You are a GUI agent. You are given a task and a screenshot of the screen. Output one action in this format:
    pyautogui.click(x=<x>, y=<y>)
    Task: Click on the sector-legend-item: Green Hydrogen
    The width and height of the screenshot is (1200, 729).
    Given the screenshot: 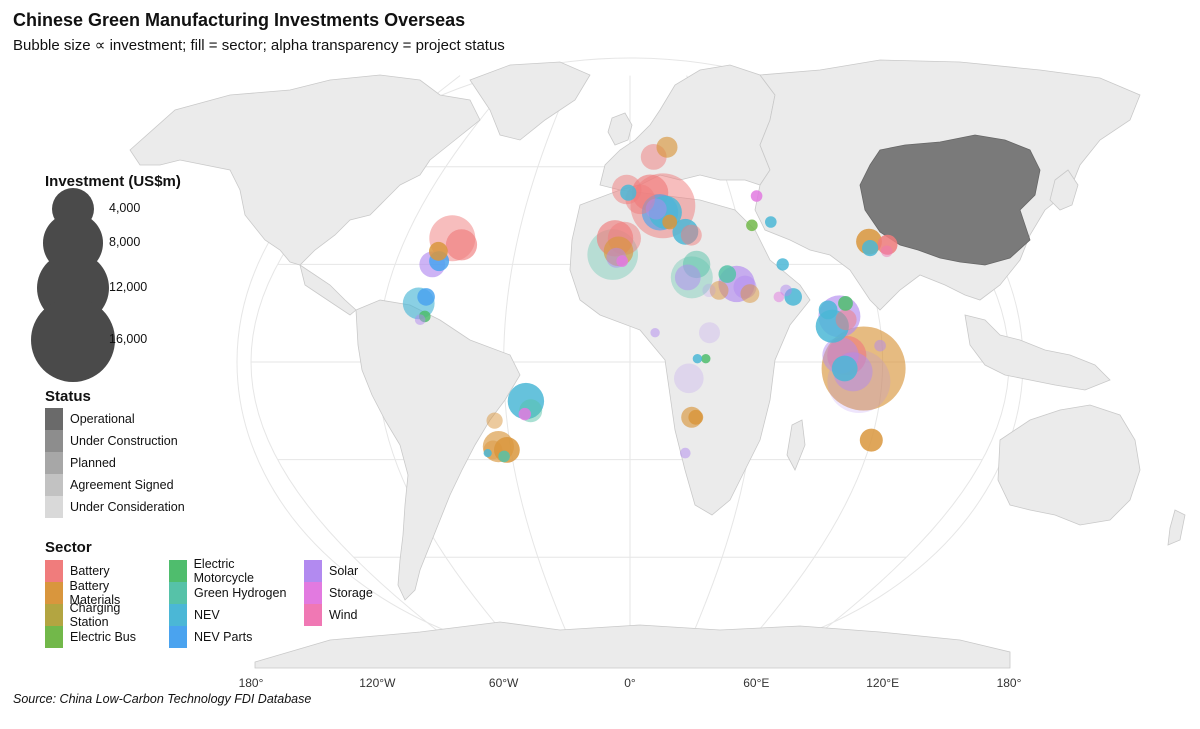 What is the action you would take?
    pyautogui.click(x=232, y=593)
    